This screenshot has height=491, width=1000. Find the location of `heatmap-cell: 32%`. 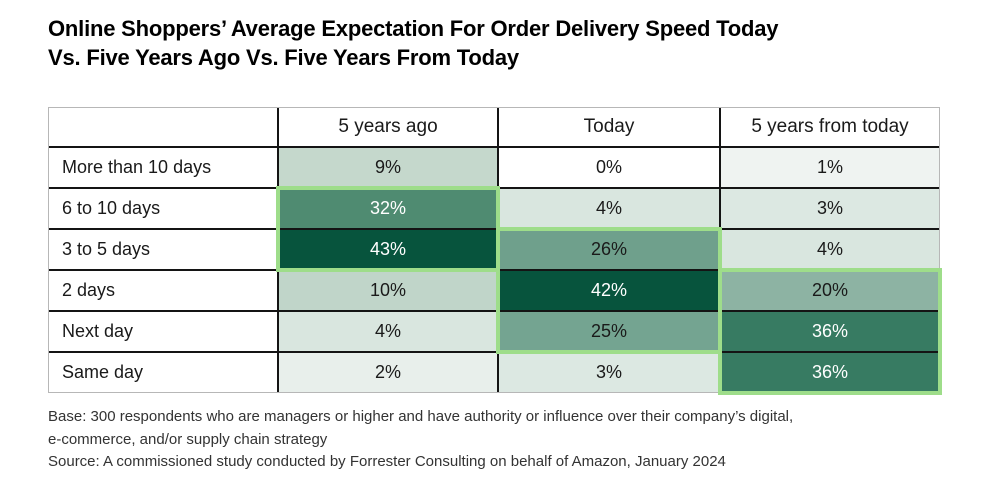

heatmap-cell: 32% is located at coordinates (388, 208).